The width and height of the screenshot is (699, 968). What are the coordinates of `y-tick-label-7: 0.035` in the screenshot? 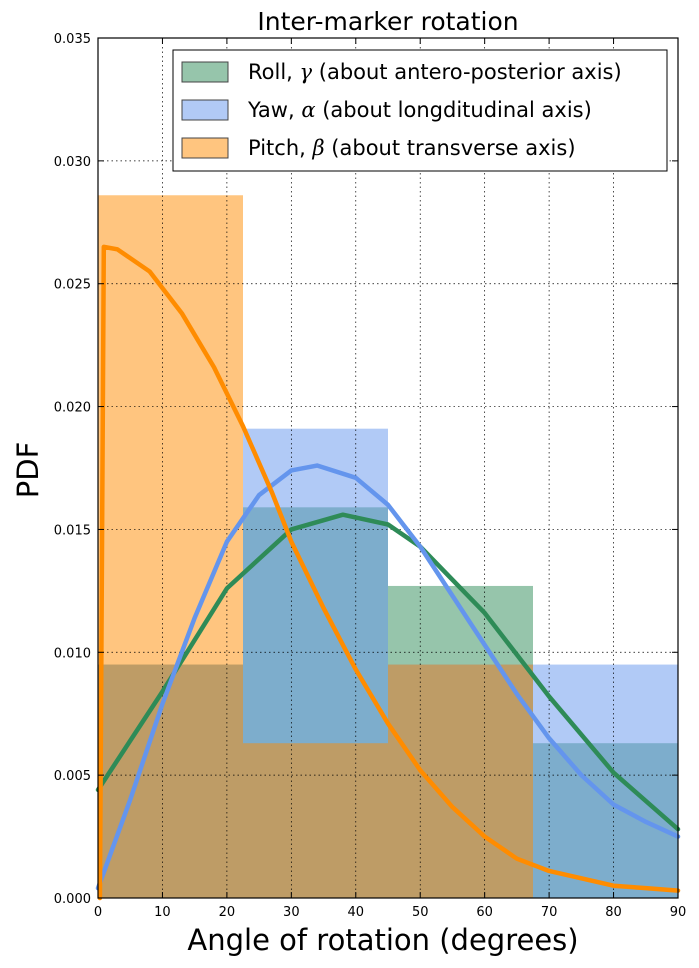 It's located at (72, 39).